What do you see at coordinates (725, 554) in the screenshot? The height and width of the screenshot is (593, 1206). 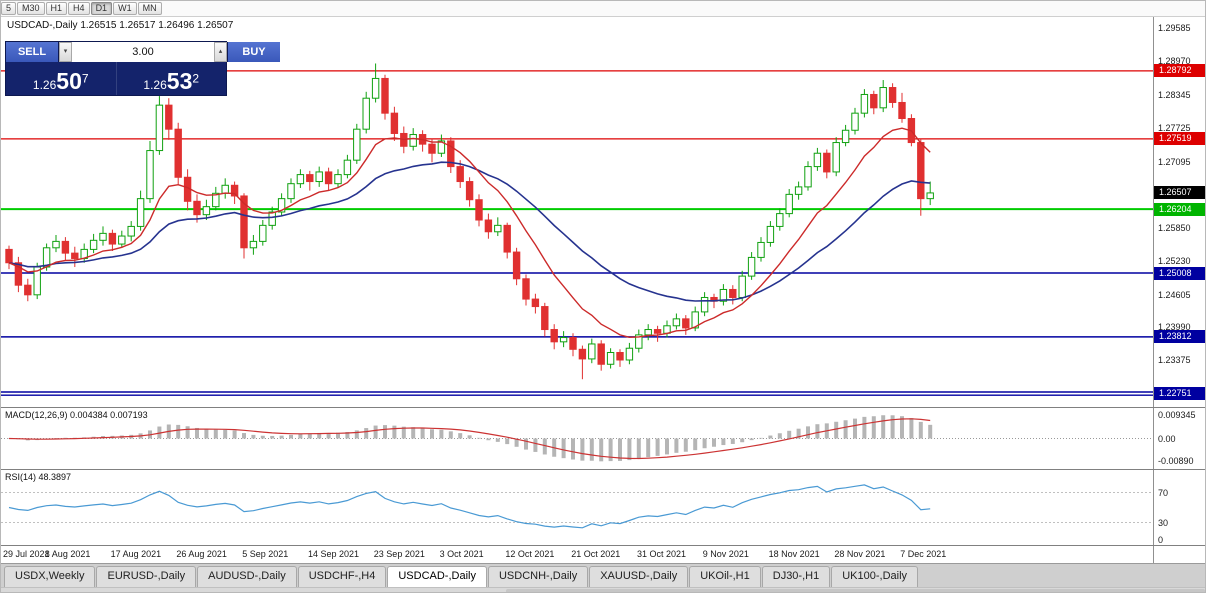 I see `date-axis-label: 9 Nov 2021` at bounding box center [725, 554].